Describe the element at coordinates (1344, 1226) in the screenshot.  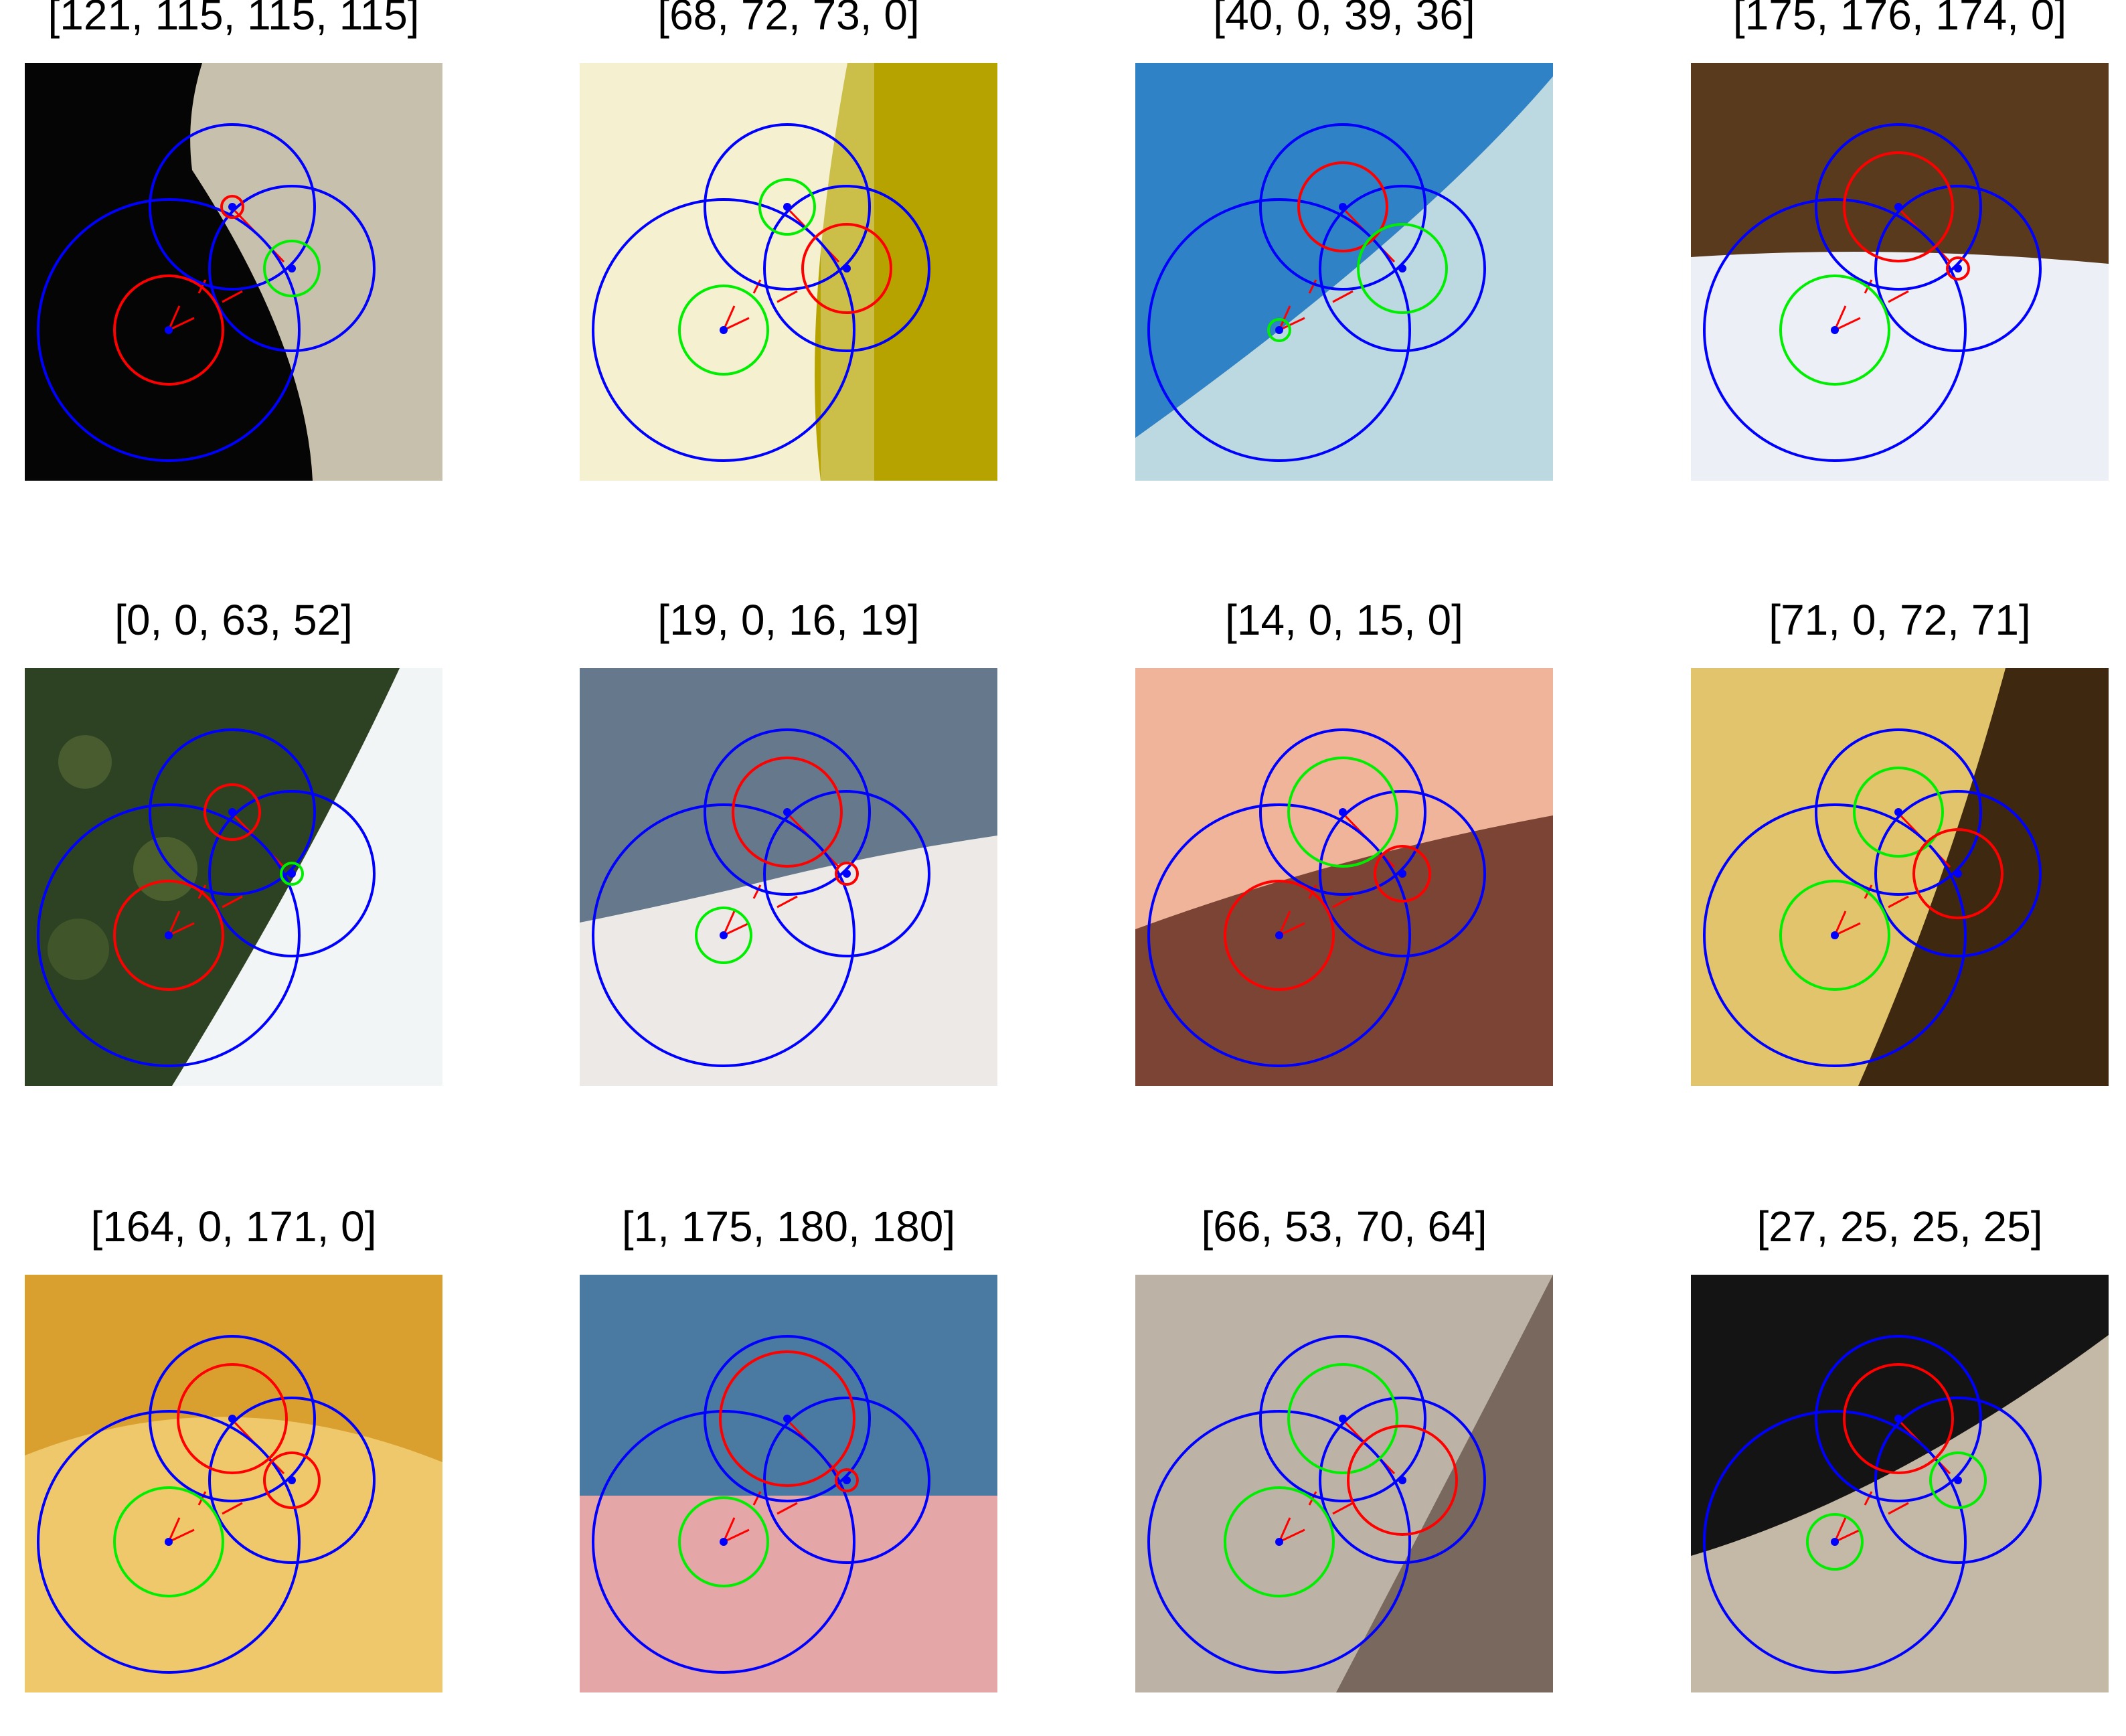
I see `panel-title: [66, 53, 70, 64]` at that location.